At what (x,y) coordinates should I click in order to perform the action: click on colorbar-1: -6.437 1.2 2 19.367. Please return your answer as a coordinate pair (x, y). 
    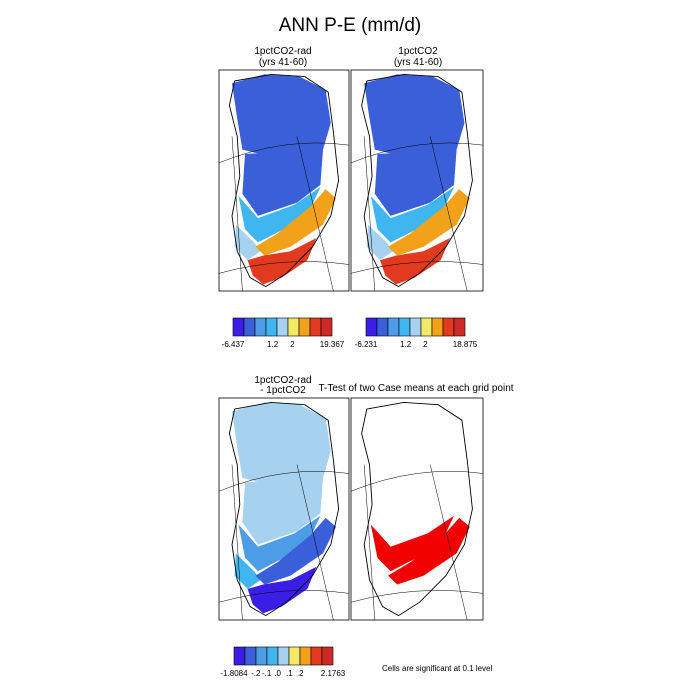
    Looking at the image, I should click on (283, 333).